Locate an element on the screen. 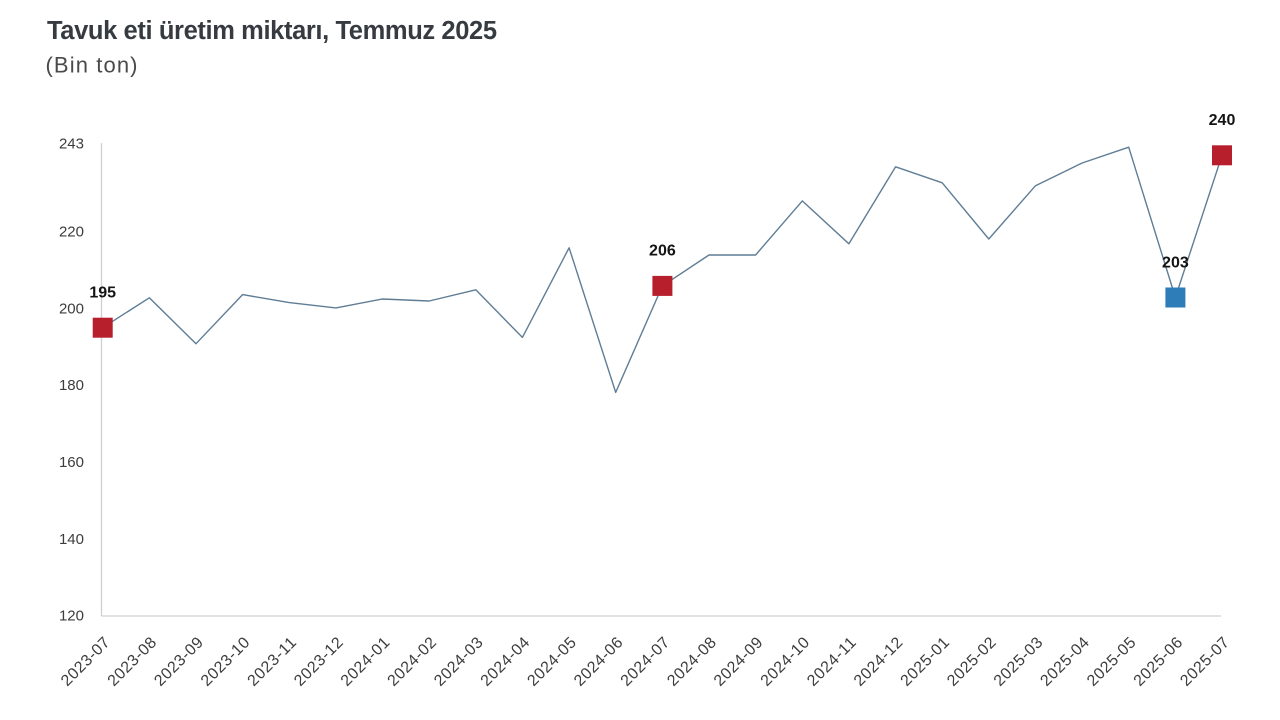 Image resolution: width=1280 pixels, height=720 pixels. svg-text: 2023-11 is located at coordinates (273, 662).